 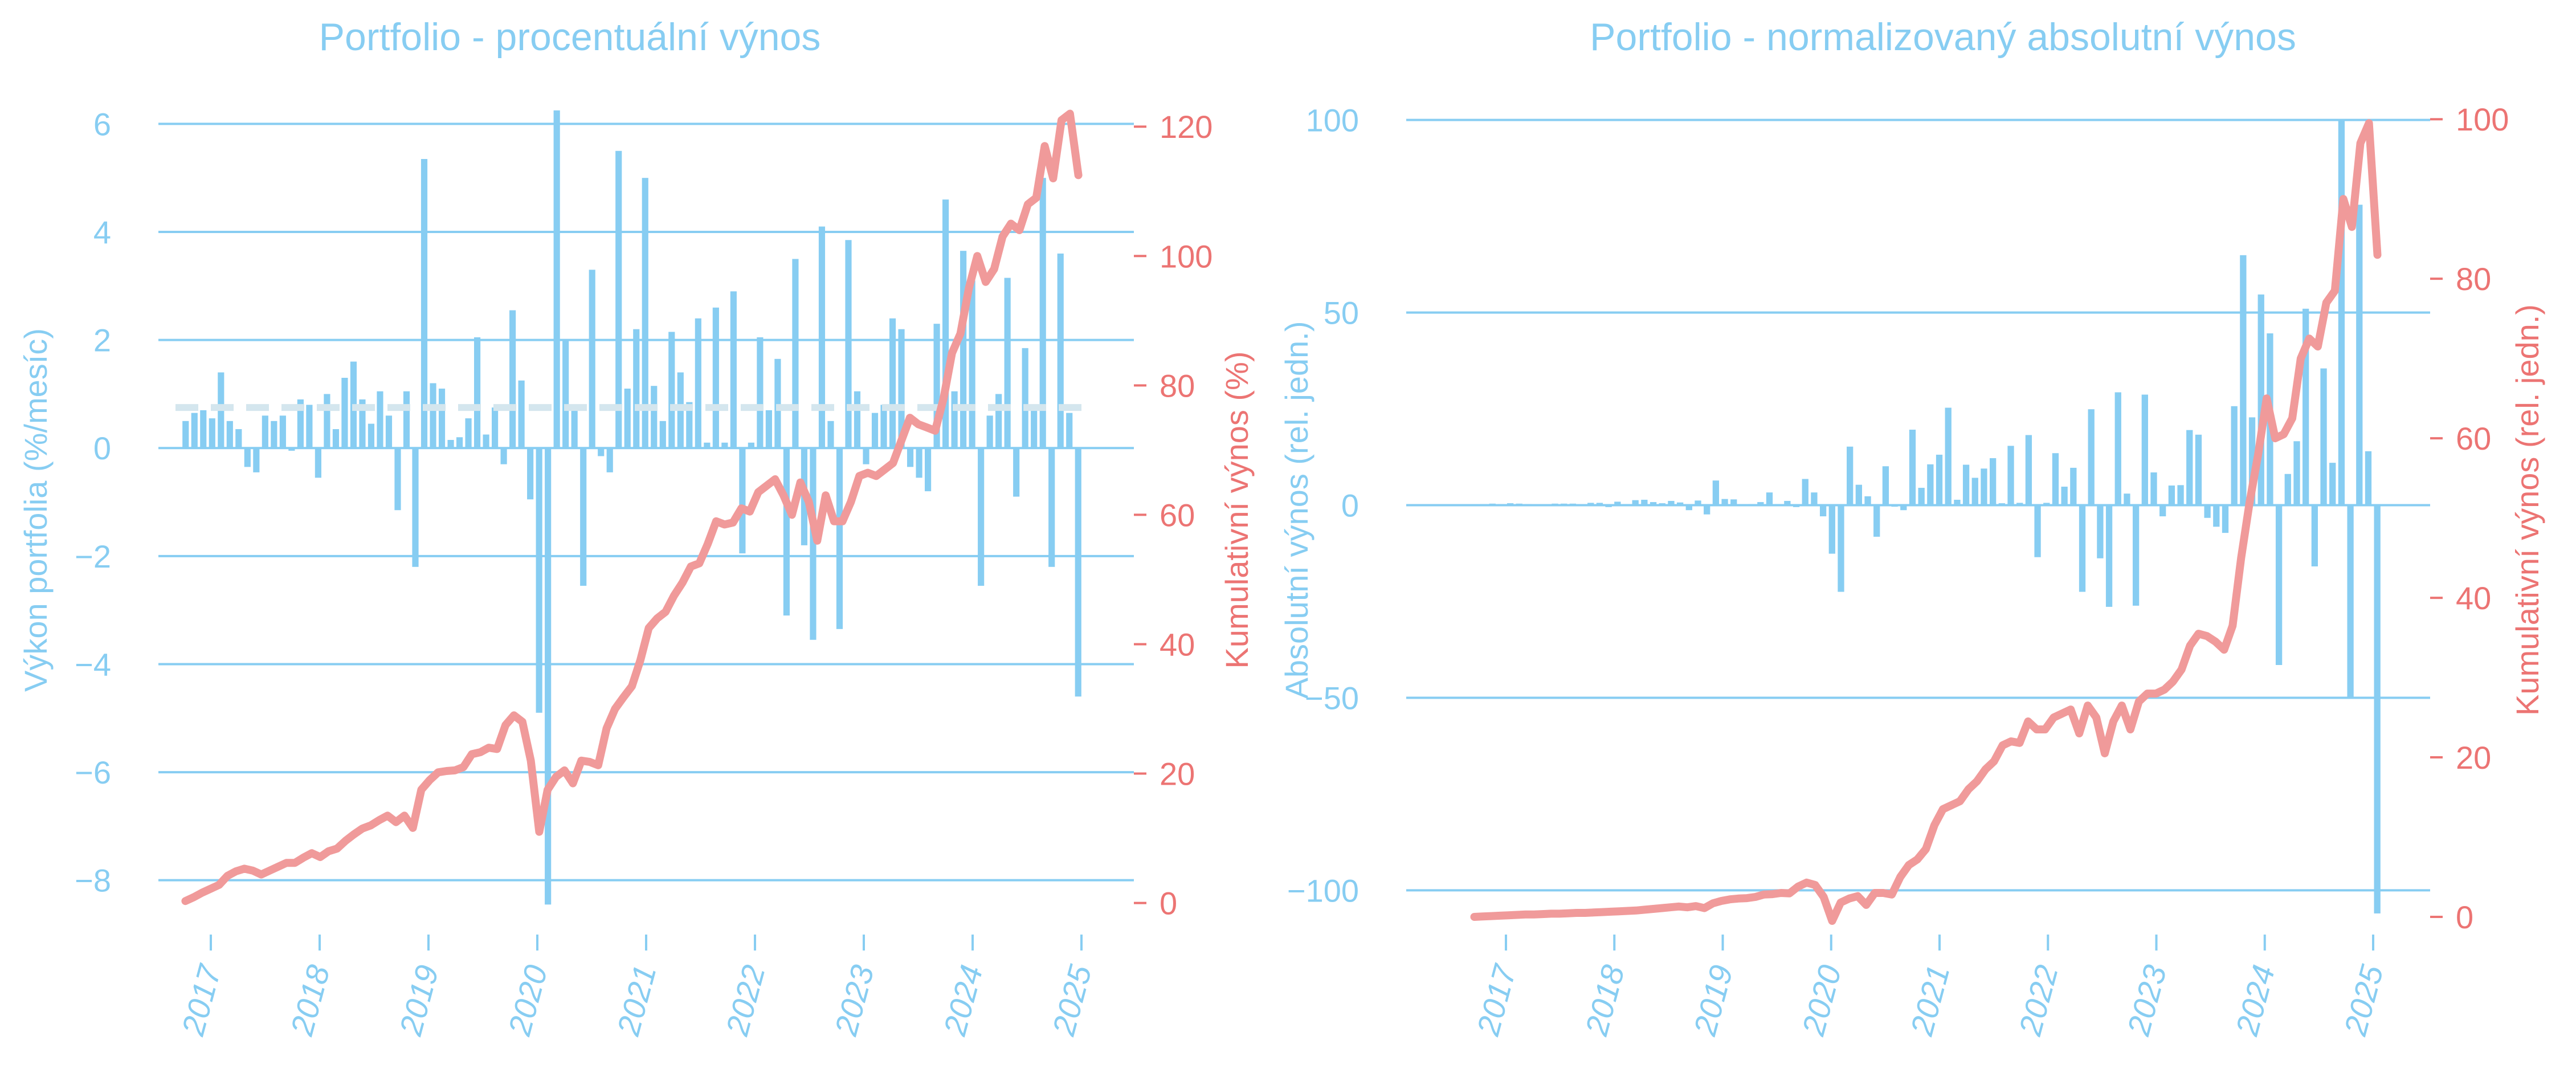 What do you see at coordinates (2469, 518) in the screenshot?
I see `y-axis-right: 100 80 60 40 20 0` at bounding box center [2469, 518].